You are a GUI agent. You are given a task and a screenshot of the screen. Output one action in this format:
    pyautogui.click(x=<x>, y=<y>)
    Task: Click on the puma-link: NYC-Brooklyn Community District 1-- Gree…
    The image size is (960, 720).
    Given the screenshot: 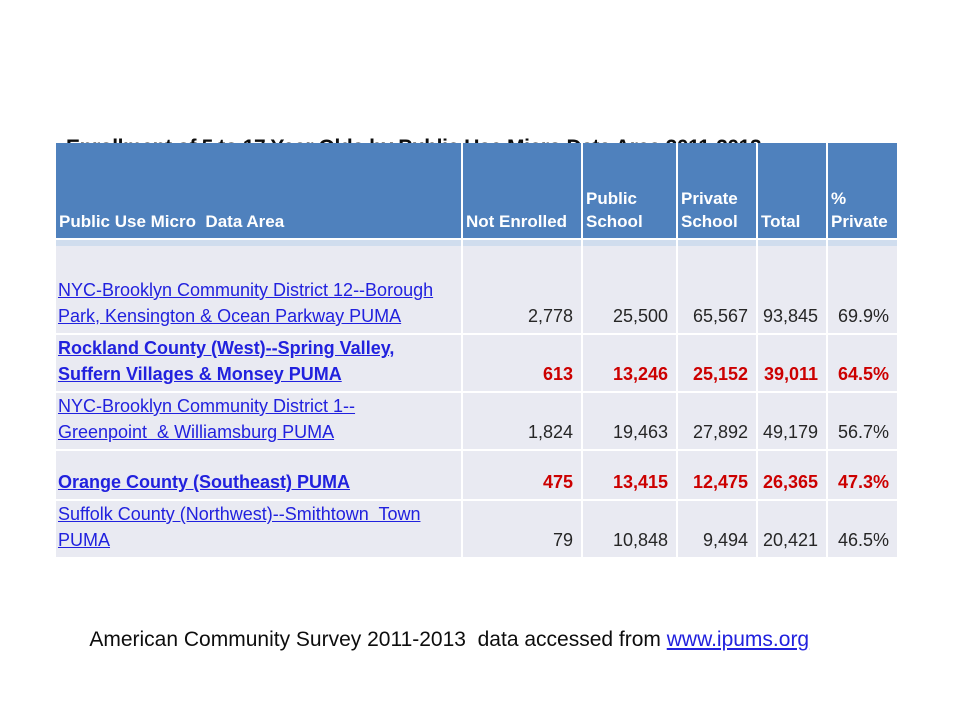 What is the action you would take?
    pyautogui.click(x=207, y=419)
    